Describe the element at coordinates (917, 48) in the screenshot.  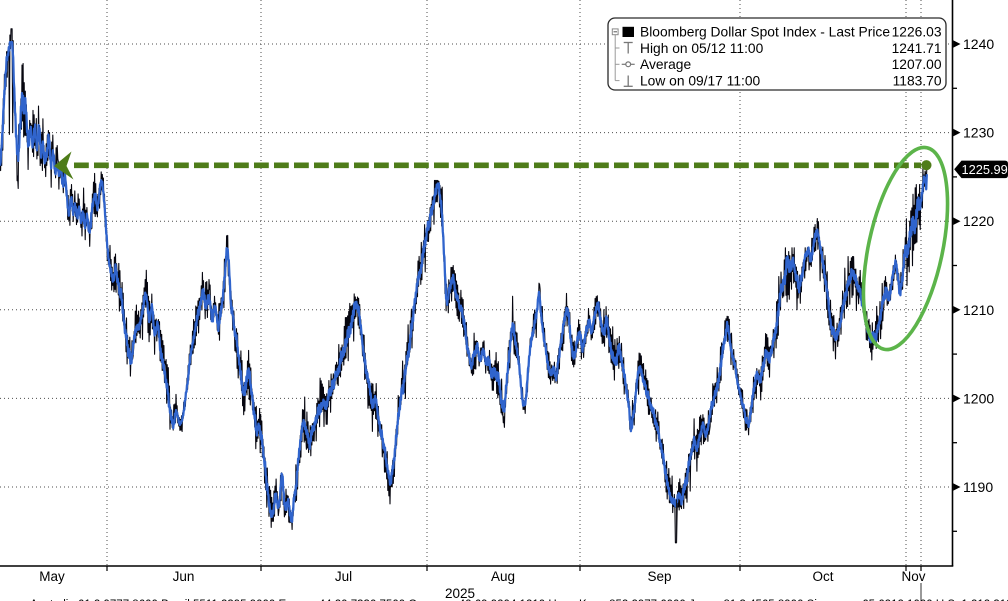
I see `svg-text: 1241.71` at that location.